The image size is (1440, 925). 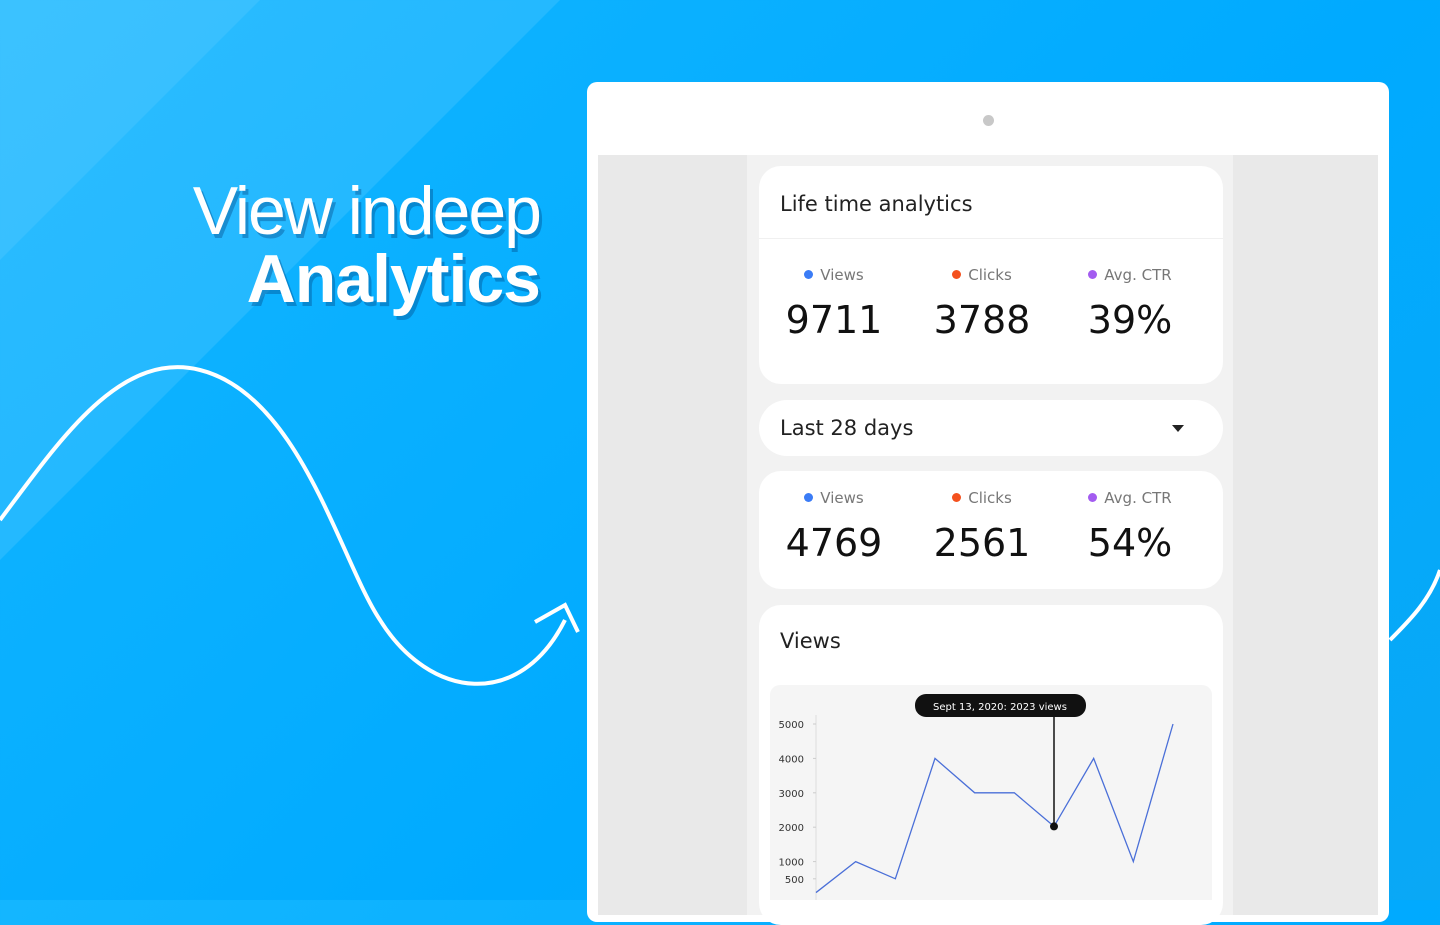 I want to click on y-tick-label: 2000, so click(x=791, y=828).